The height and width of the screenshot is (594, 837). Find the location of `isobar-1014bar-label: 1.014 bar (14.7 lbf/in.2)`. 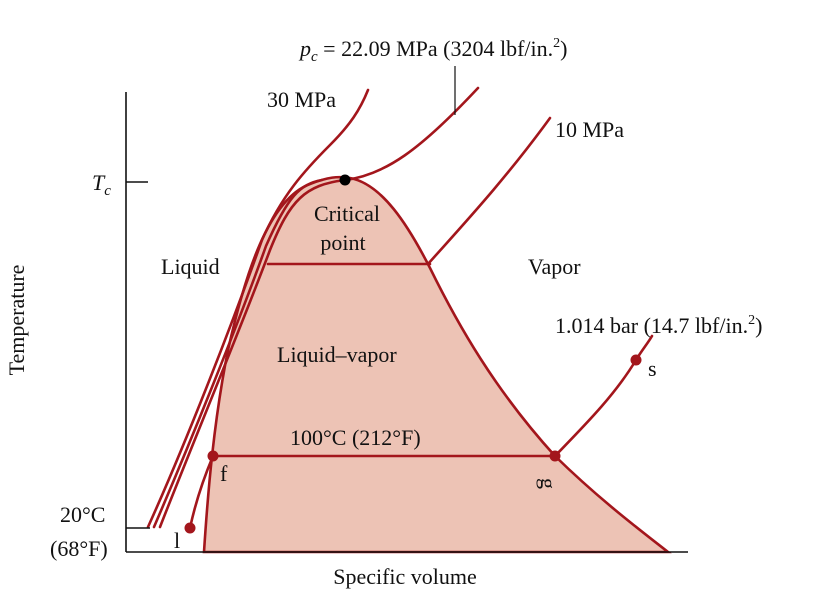

isobar-1014bar-label: 1.014 bar (14.7 lbf/in.2) is located at coordinates (658, 325).